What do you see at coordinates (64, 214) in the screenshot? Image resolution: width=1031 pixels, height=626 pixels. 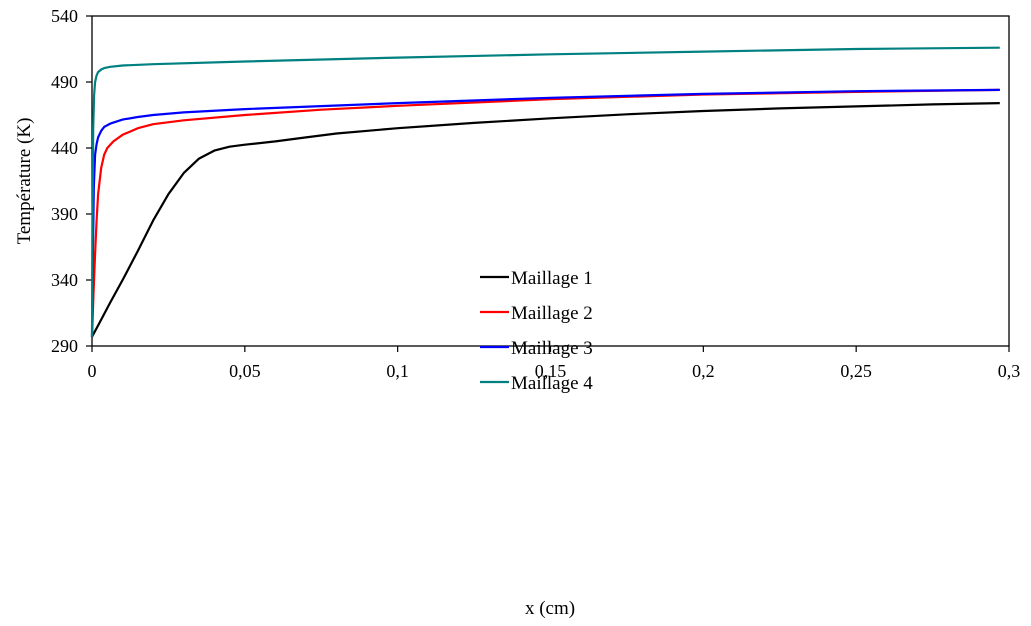 I see `y-tick-label: 390` at bounding box center [64, 214].